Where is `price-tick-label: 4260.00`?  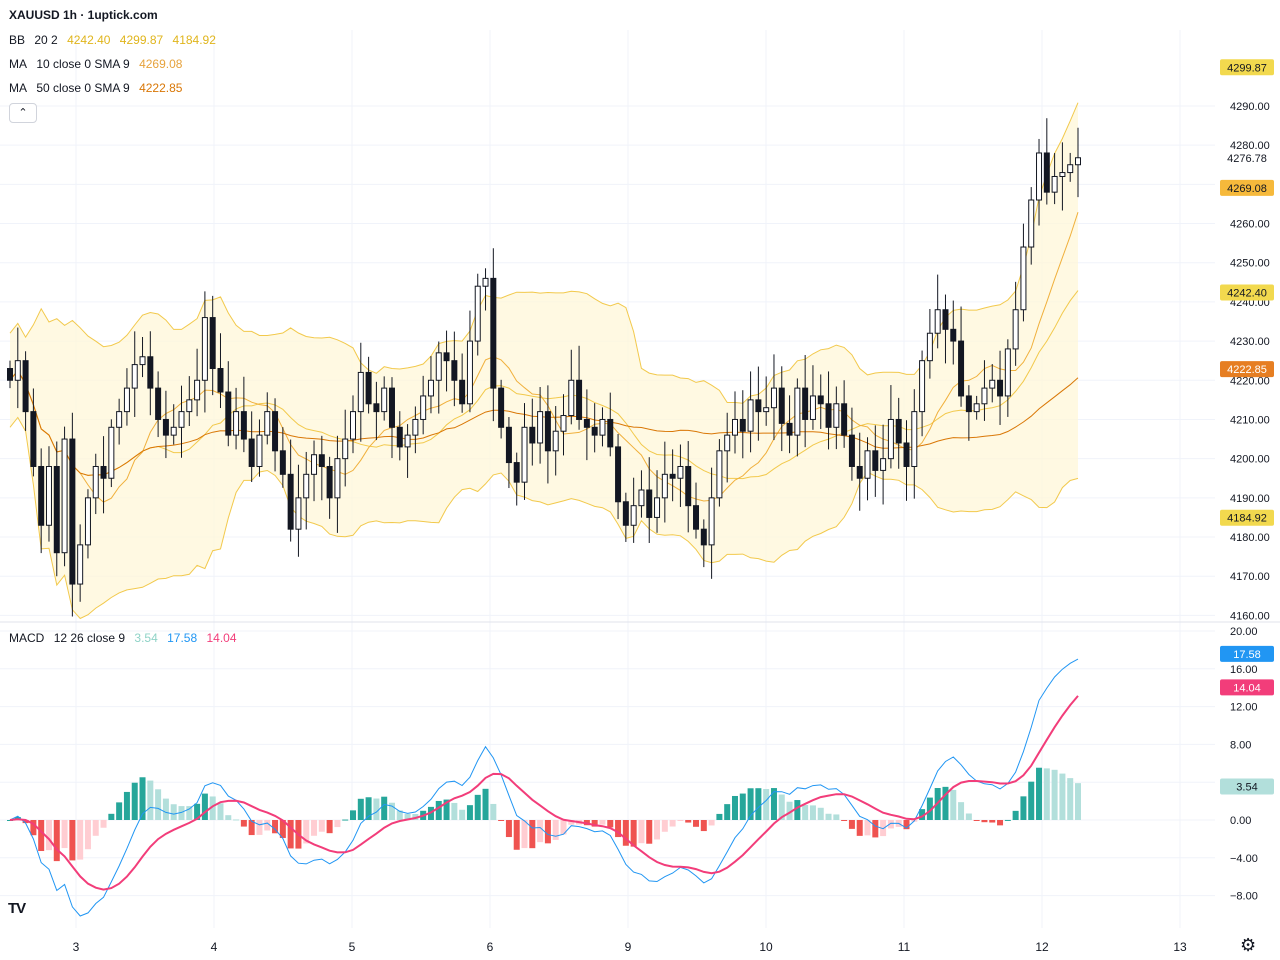 price-tick-label: 4260.00 is located at coordinates (1250, 225).